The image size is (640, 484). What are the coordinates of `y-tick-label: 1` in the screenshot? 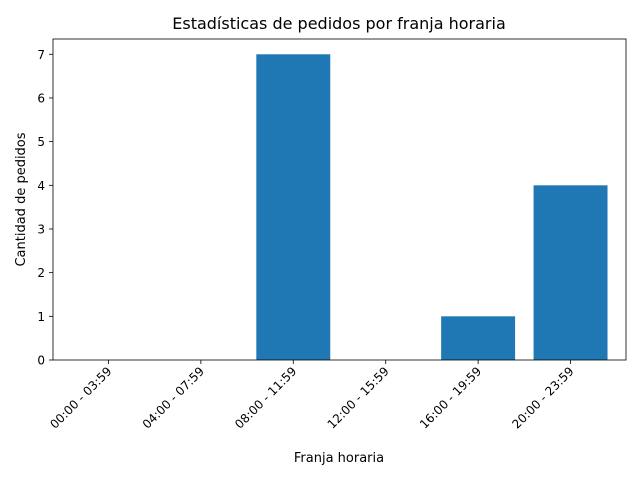 It's located at (41, 317).